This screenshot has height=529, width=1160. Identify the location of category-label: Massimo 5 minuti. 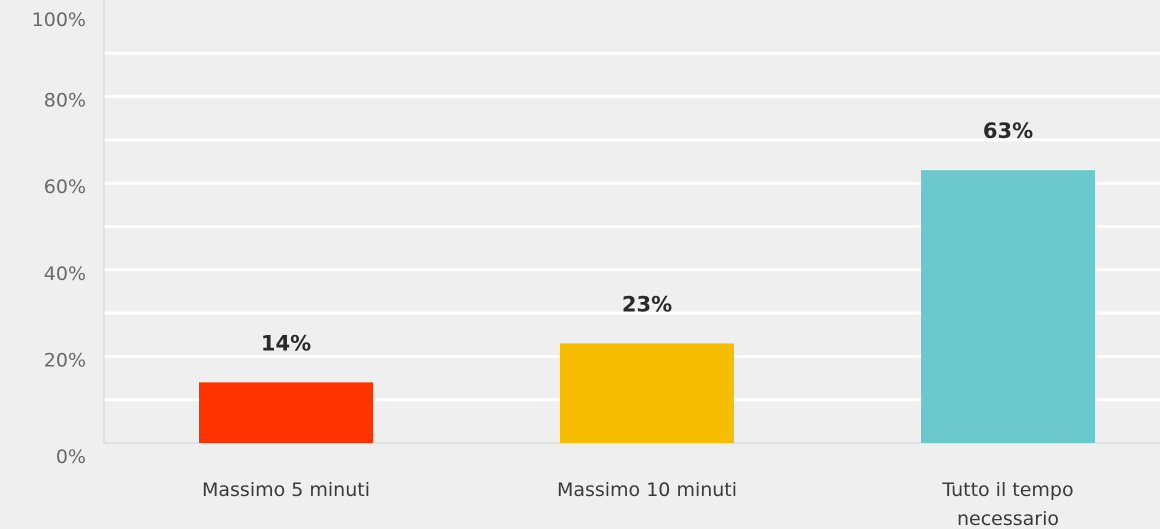
(286, 490).